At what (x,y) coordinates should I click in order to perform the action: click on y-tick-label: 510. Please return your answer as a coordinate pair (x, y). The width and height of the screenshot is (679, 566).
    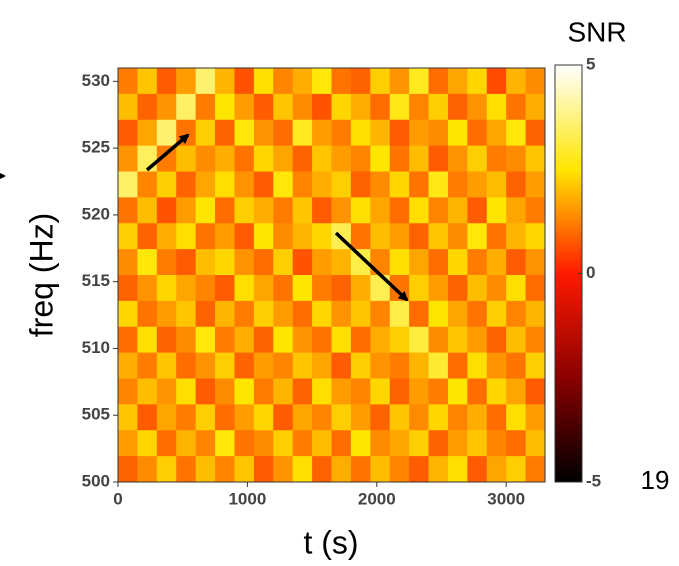
    Looking at the image, I should click on (96, 347).